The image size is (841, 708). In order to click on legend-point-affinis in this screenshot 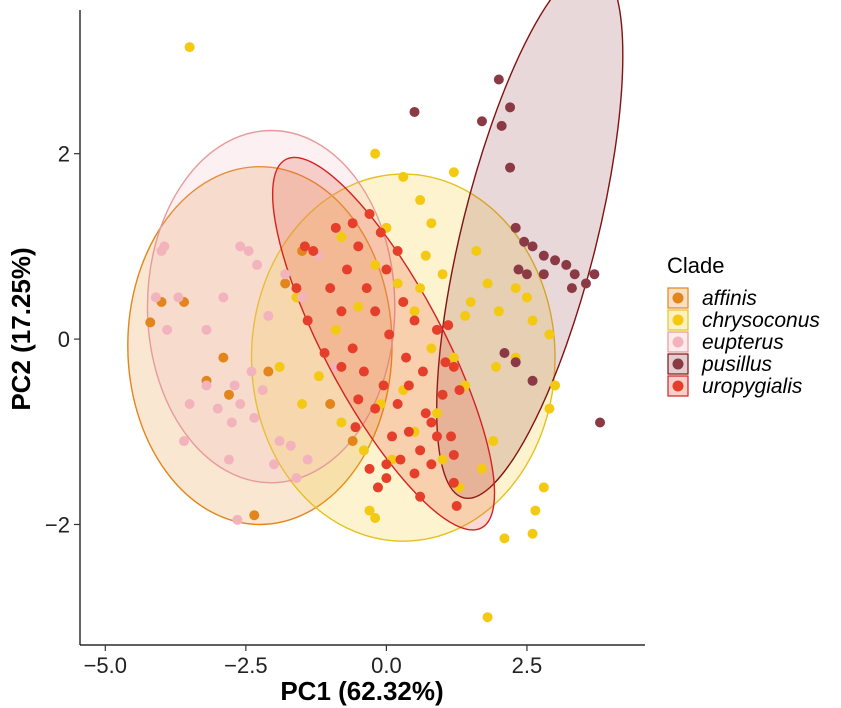, I will do `click(678, 298)`.